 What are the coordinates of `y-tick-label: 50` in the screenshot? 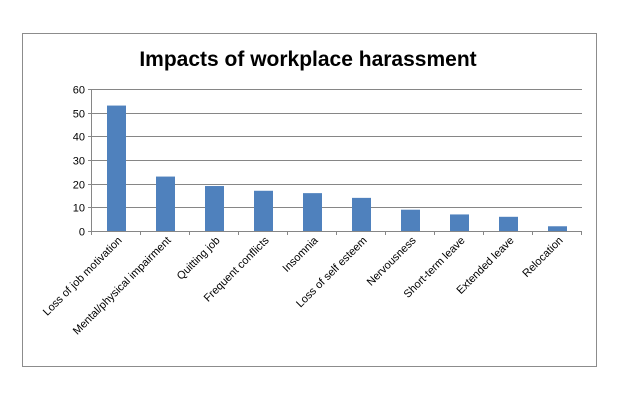 It's located at (79, 115).